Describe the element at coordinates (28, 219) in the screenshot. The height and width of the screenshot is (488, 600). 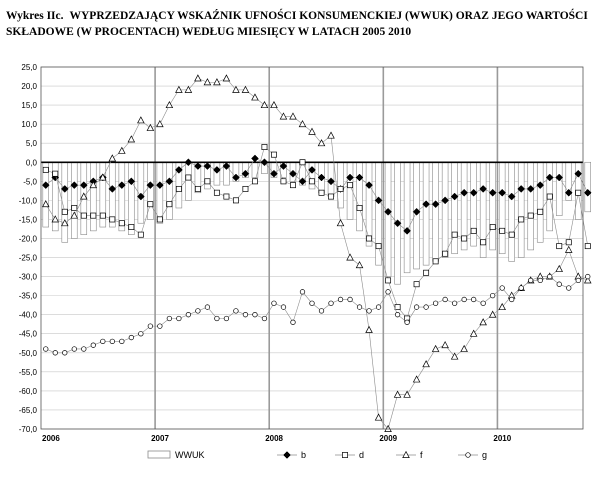
I see `y-tick-label: -15,0` at that location.